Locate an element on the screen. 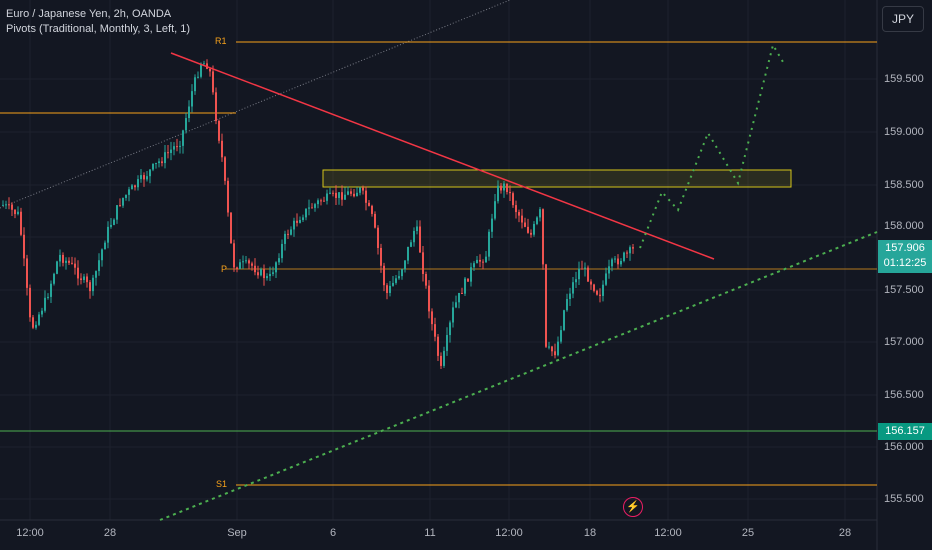 The image size is (932, 550). bar-countdown: 01:12:25 is located at coordinates (905, 263).